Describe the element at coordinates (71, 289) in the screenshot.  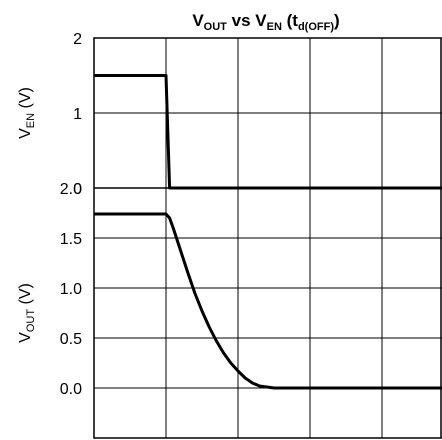
I see `y-tick-label: 1.0` at that location.